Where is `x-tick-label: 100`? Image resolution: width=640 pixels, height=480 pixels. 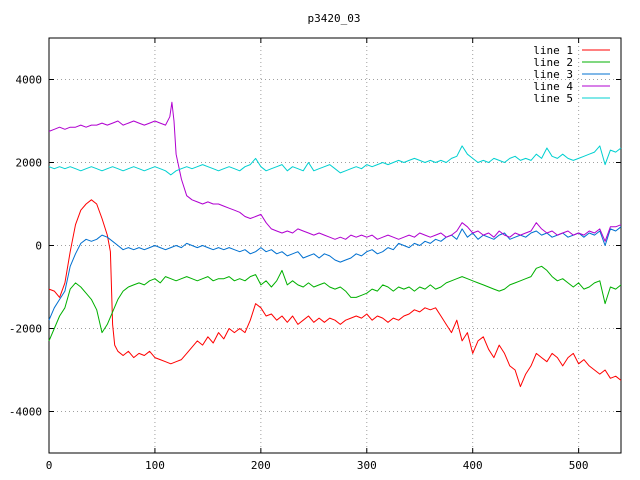 x-tick-label: 100 is located at coordinates (155, 465).